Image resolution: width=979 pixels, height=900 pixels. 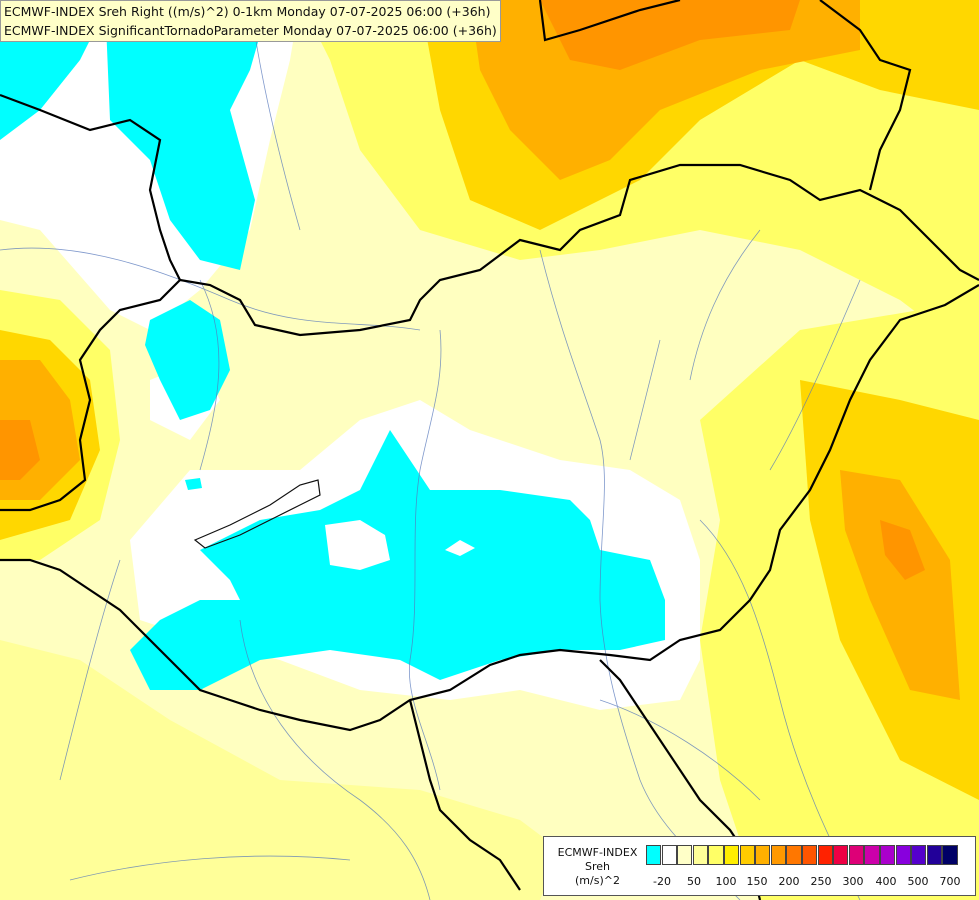 I want to click on legend-color-bar, so click(x=802, y=855).